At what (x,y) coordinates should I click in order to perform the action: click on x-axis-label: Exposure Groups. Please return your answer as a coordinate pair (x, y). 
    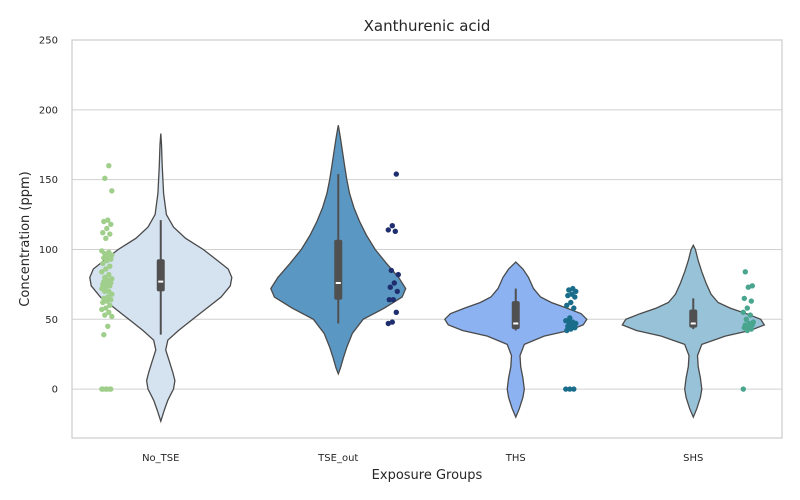
    Looking at the image, I should click on (427, 475).